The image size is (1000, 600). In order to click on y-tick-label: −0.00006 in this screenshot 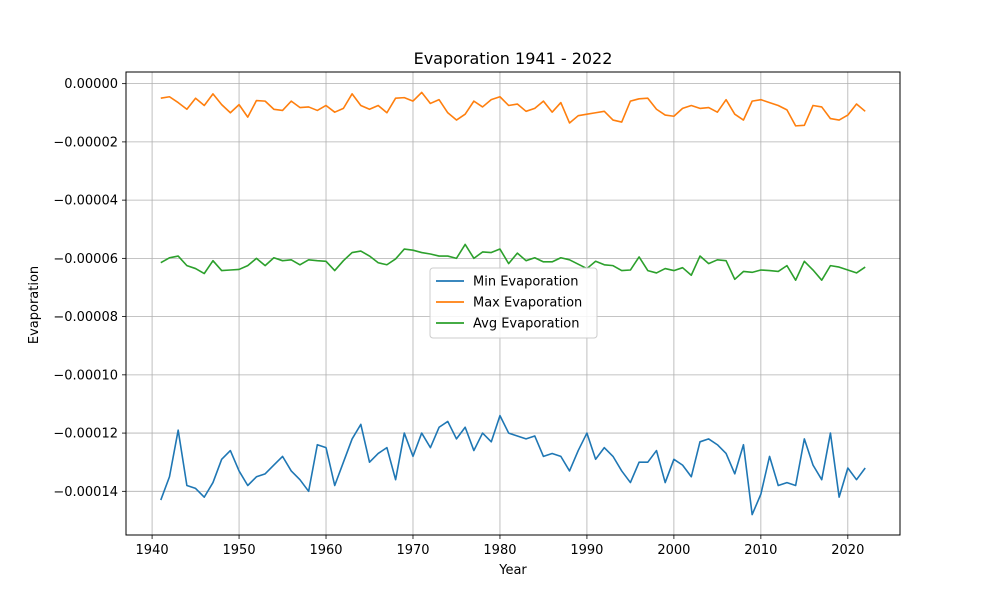, I will do `click(85, 259)`.